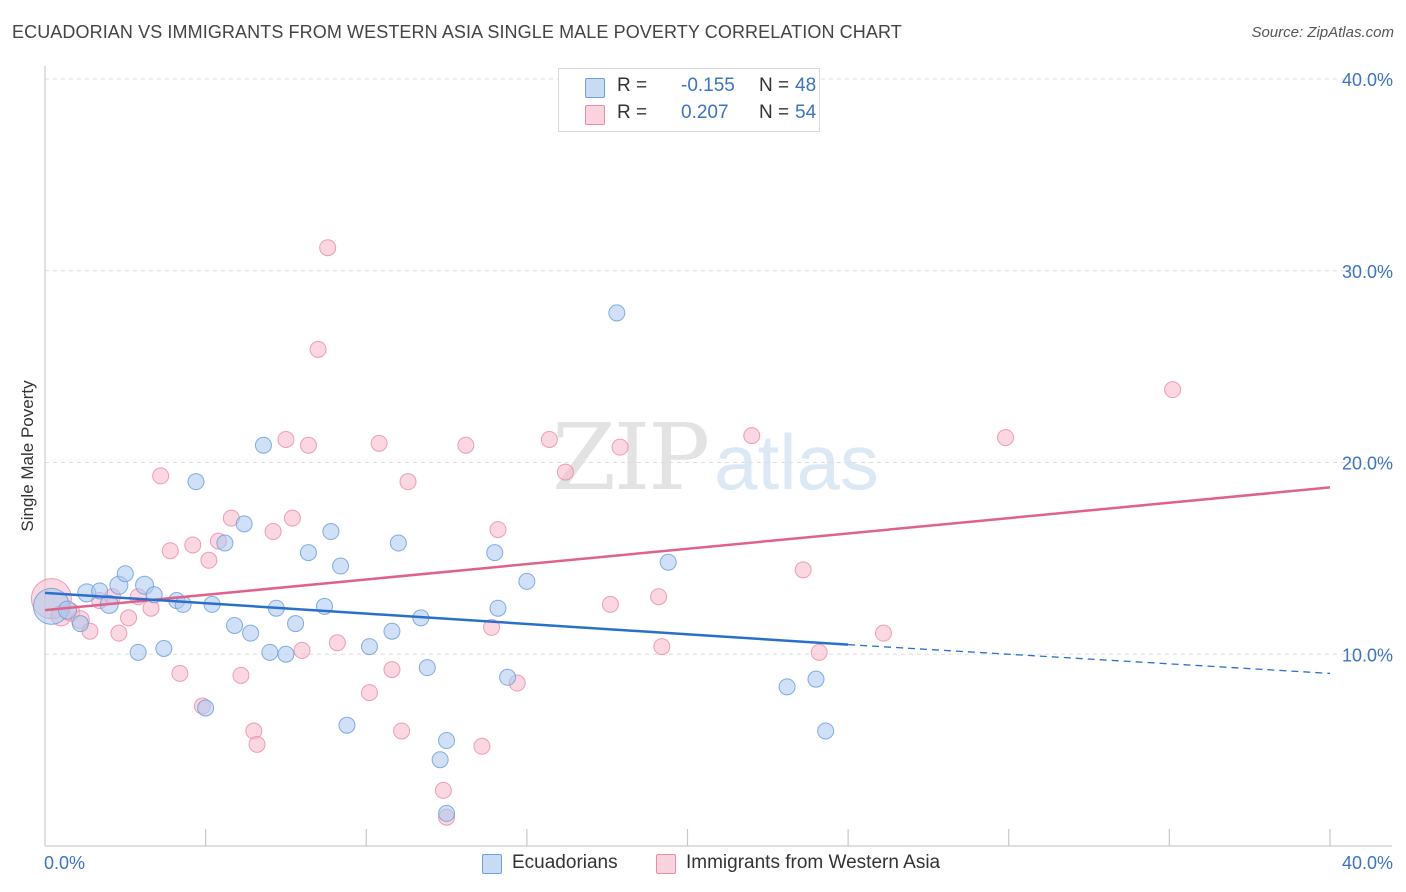 This screenshot has width=1406, height=892. I want to click on y-tick-label: 40.0%, so click(1367, 80).